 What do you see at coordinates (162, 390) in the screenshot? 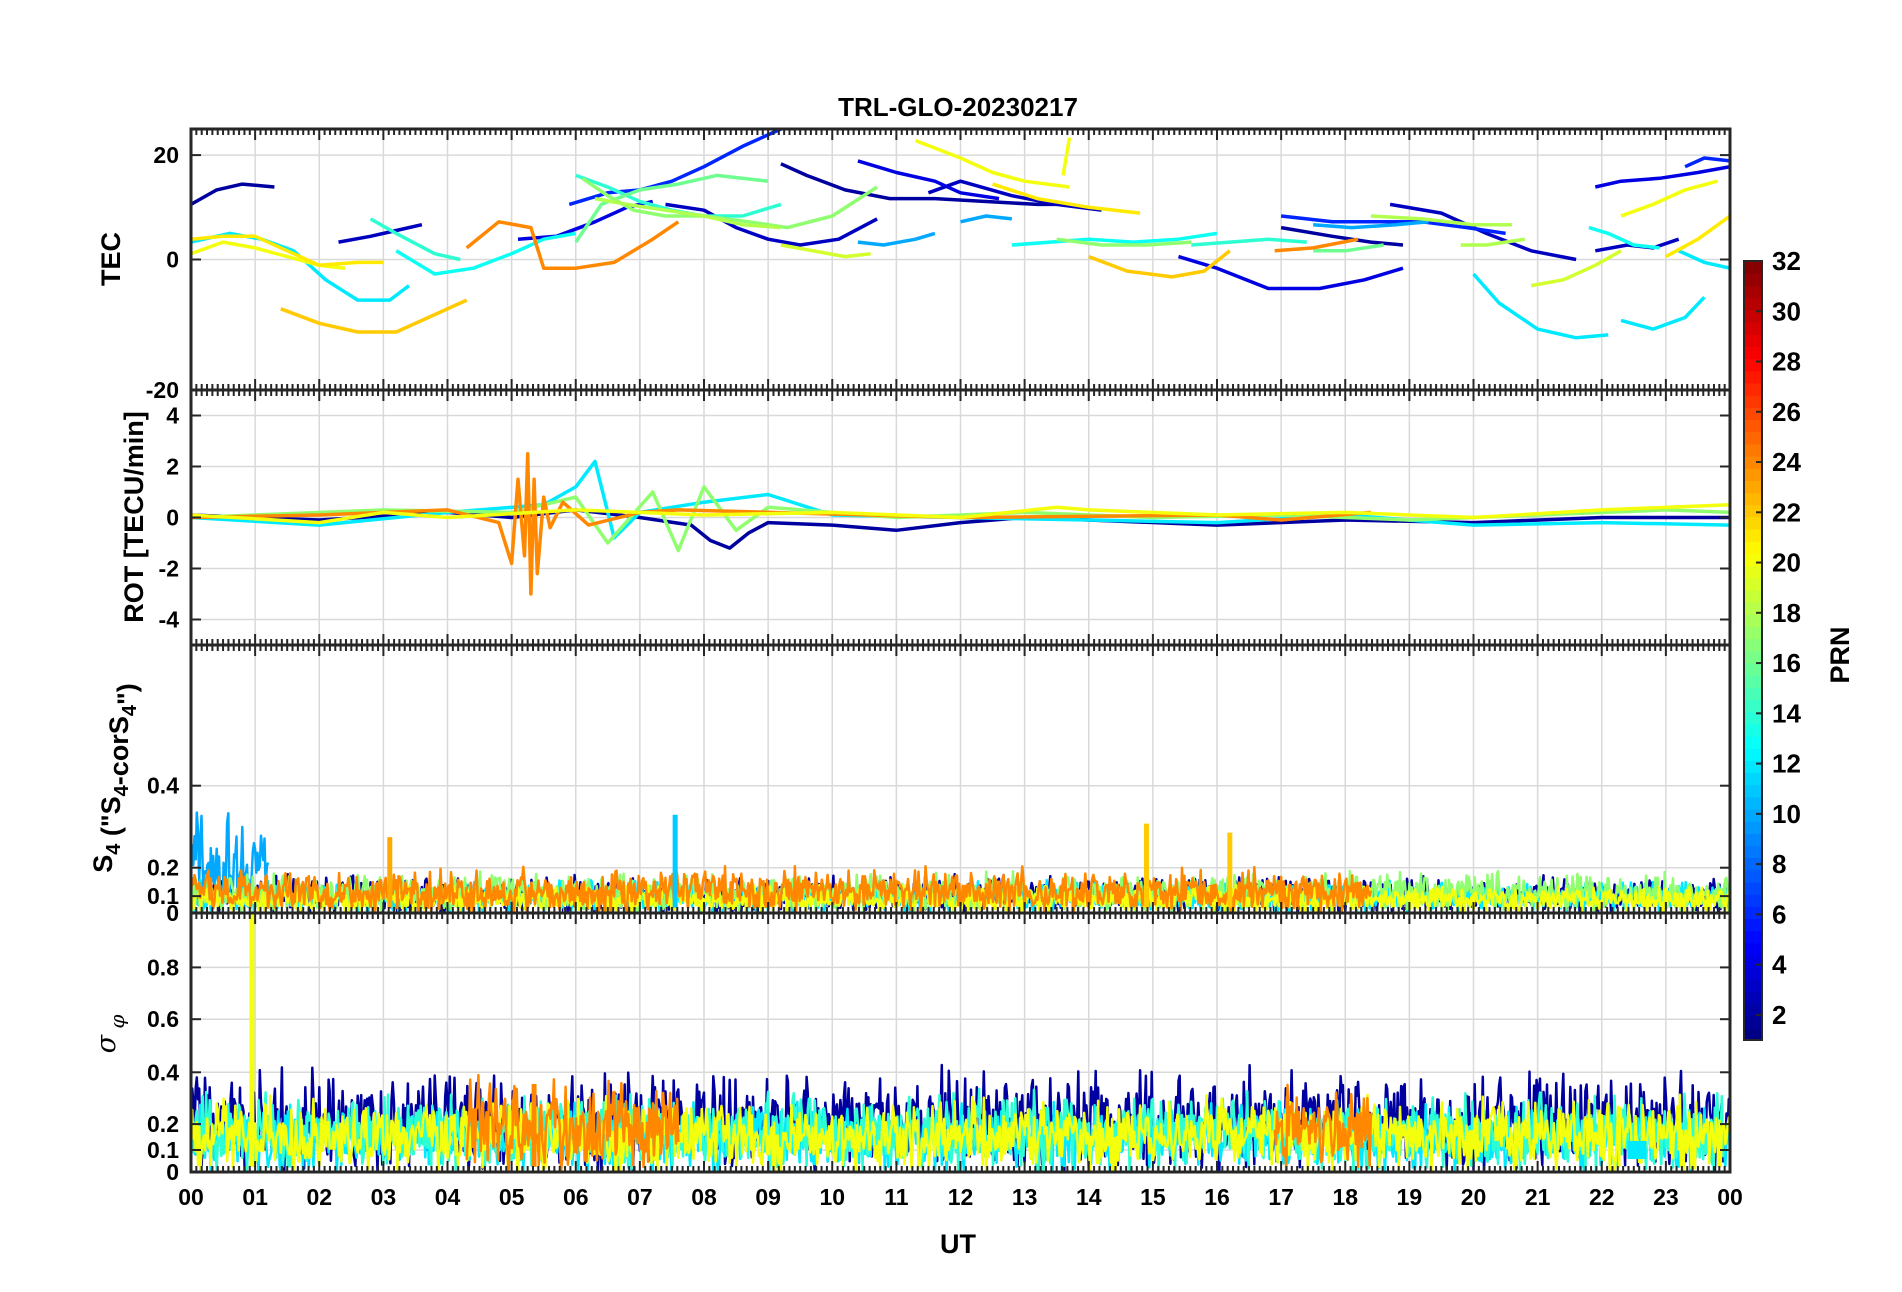
I see `y-tick-label: -20` at bounding box center [162, 390].